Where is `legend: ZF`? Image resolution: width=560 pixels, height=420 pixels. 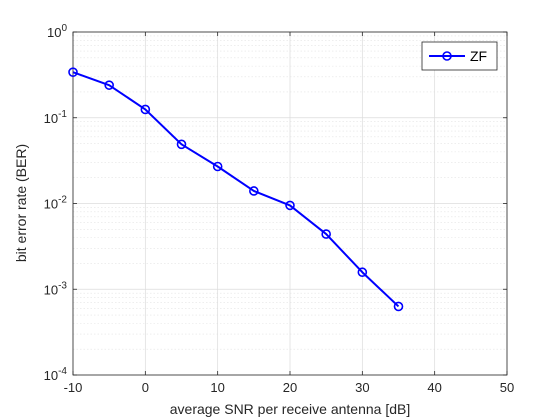 legend: ZF is located at coordinates (459, 56).